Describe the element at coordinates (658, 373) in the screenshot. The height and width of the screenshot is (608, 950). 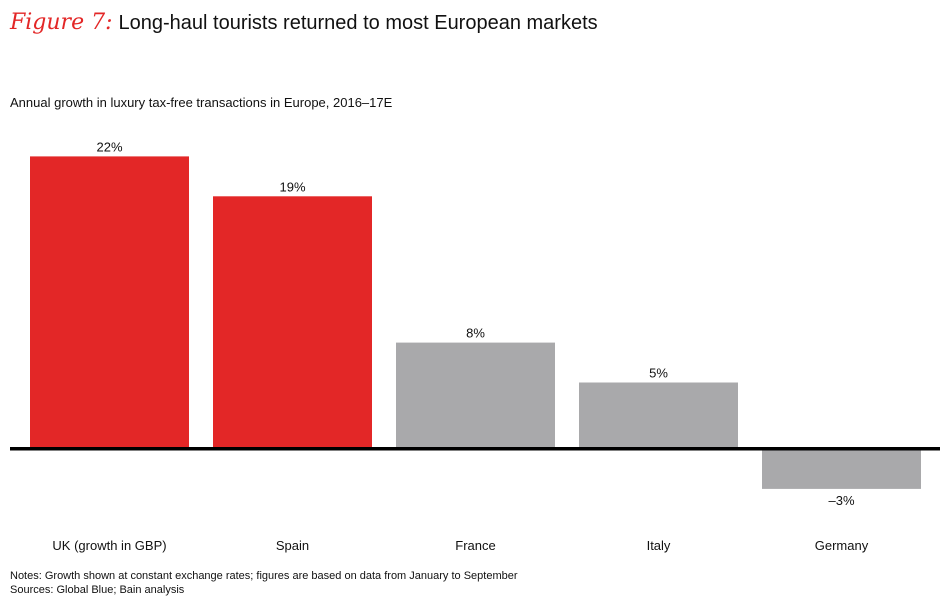
I see `data-label-3: 5%` at that location.